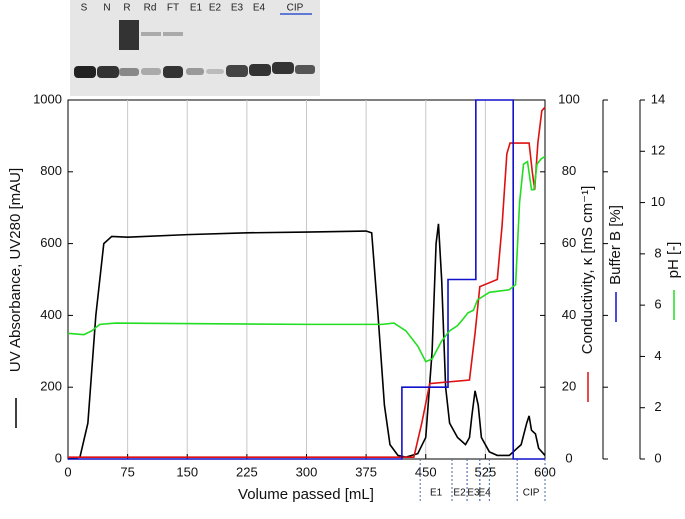 The height and width of the screenshot is (519, 685). I want to click on buffer-axis-title: Buffer B [%], so click(615, 245).